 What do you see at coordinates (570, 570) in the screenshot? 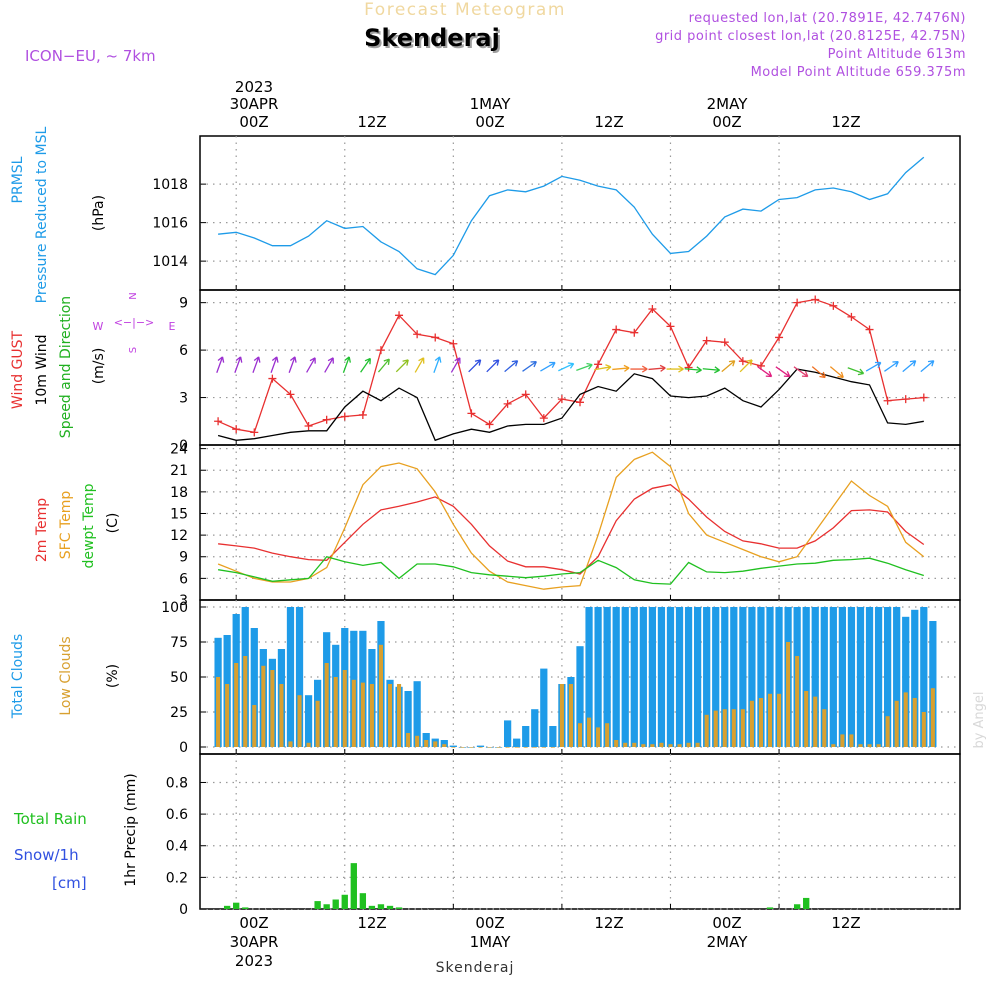
I see `series-line-dewpt-temp` at bounding box center [570, 570].